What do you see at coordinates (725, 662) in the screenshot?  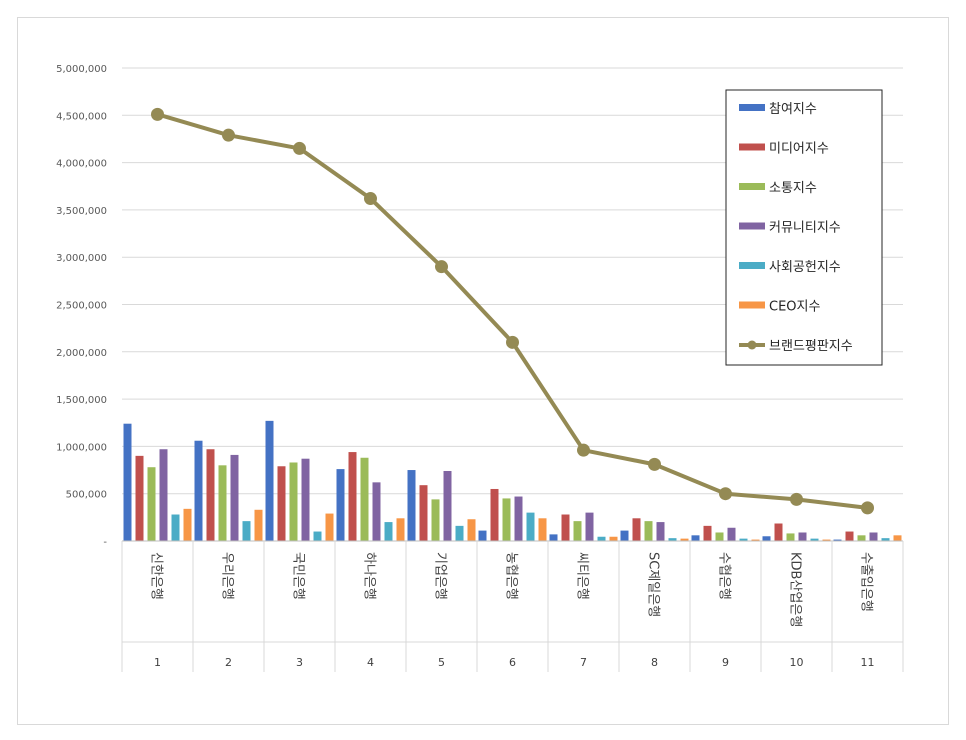 I see `x-rank-label: 9` at bounding box center [725, 662].